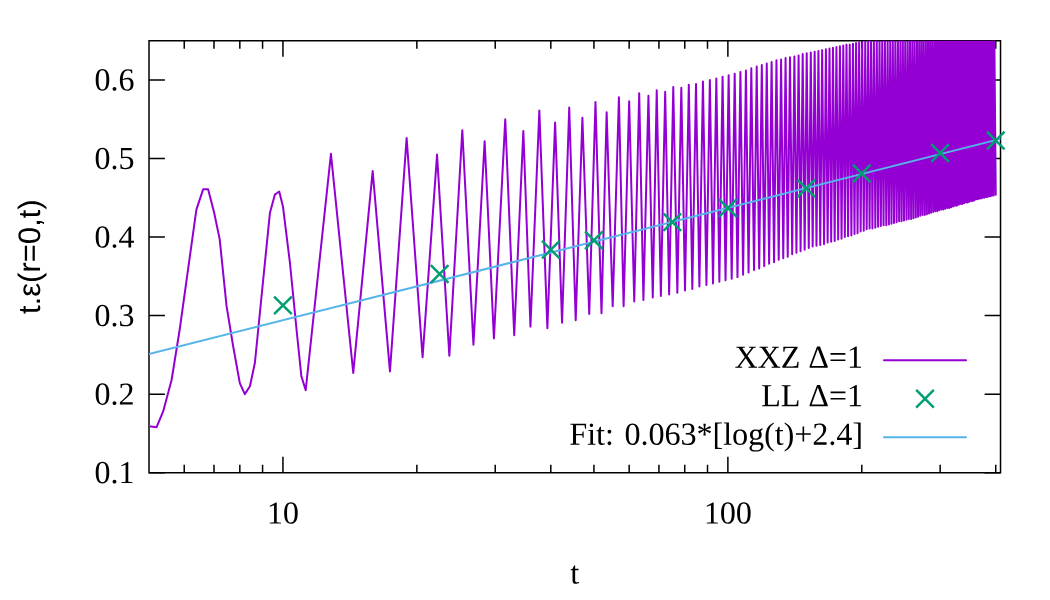 This screenshot has width=1050, height=600. Describe the element at coordinates (114, 472) in the screenshot. I see `y-tick-label: 0.1` at that location.